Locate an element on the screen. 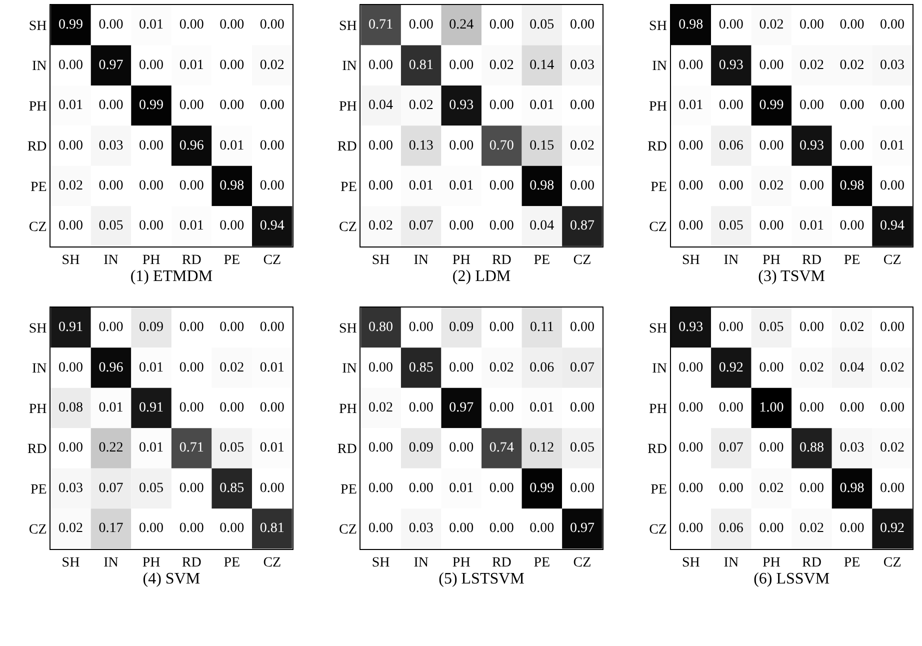  x-tick-label: RD is located at coordinates (192, 260).